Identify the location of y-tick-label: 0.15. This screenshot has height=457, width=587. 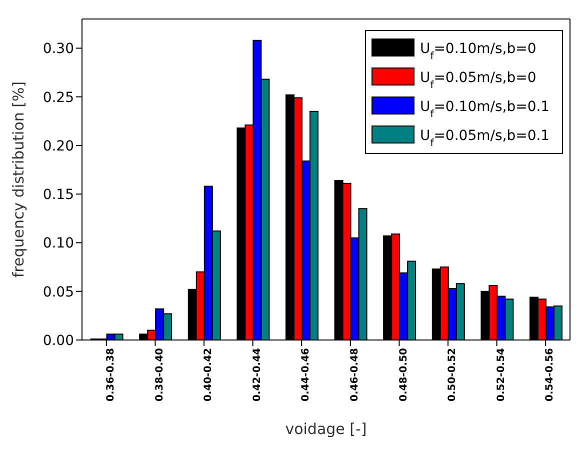
(58, 195).